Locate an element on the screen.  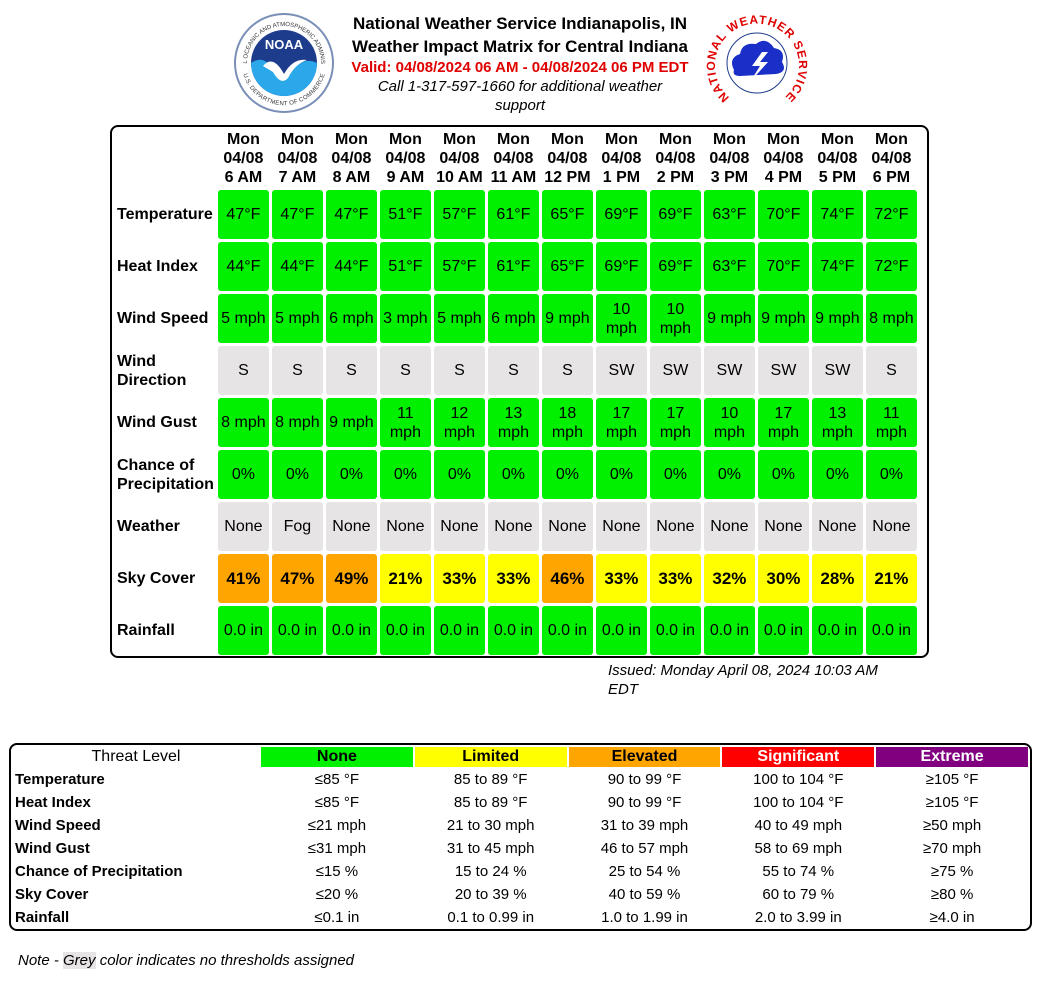
column-time: 12 PM is located at coordinates (567, 177).